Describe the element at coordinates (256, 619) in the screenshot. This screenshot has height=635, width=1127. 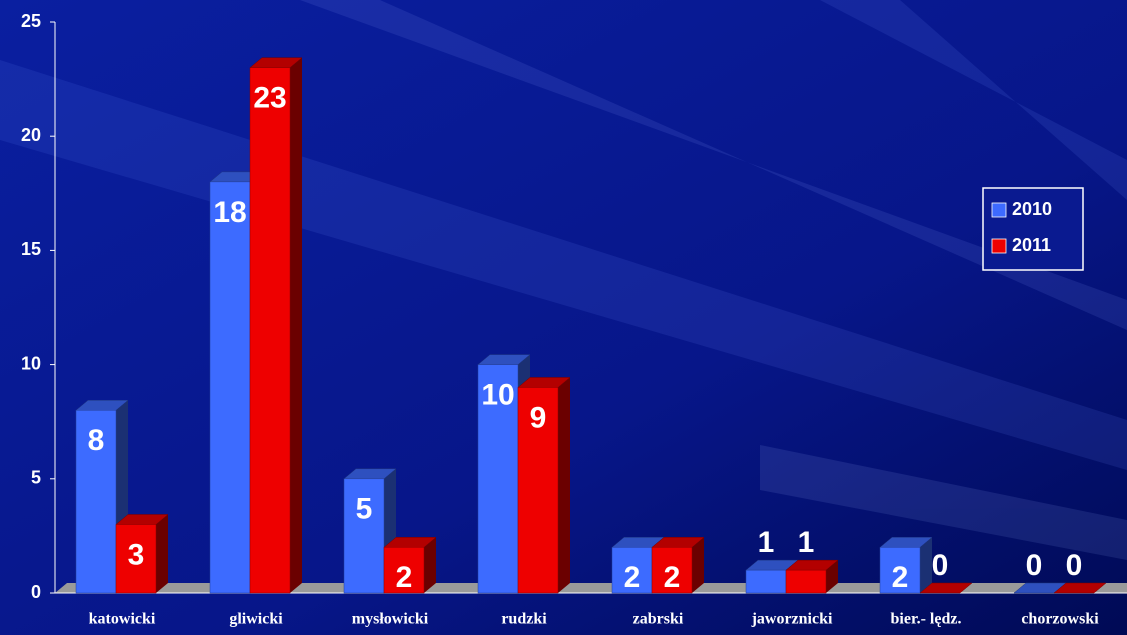
I see `x-tick-label: gliwicki` at that location.